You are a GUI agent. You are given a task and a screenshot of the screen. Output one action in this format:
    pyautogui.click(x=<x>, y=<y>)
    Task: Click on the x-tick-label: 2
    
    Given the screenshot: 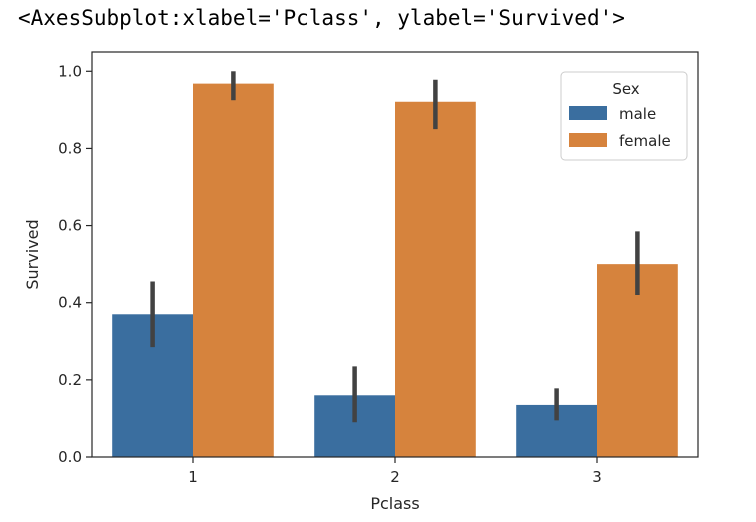 What is the action you would take?
    pyautogui.click(x=395, y=477)
    